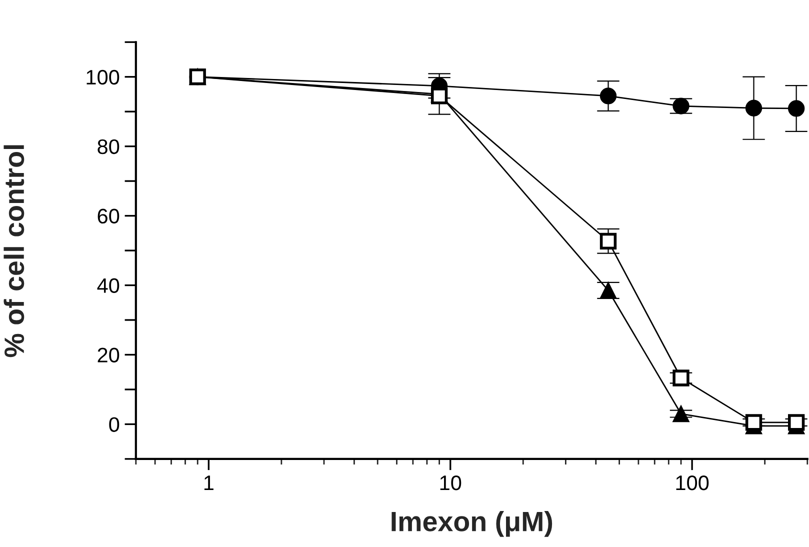  What do you see at coordinates (109, 355) in the screenshot?
I see `y-tick-label: 20` at bounding box center [109, 355].